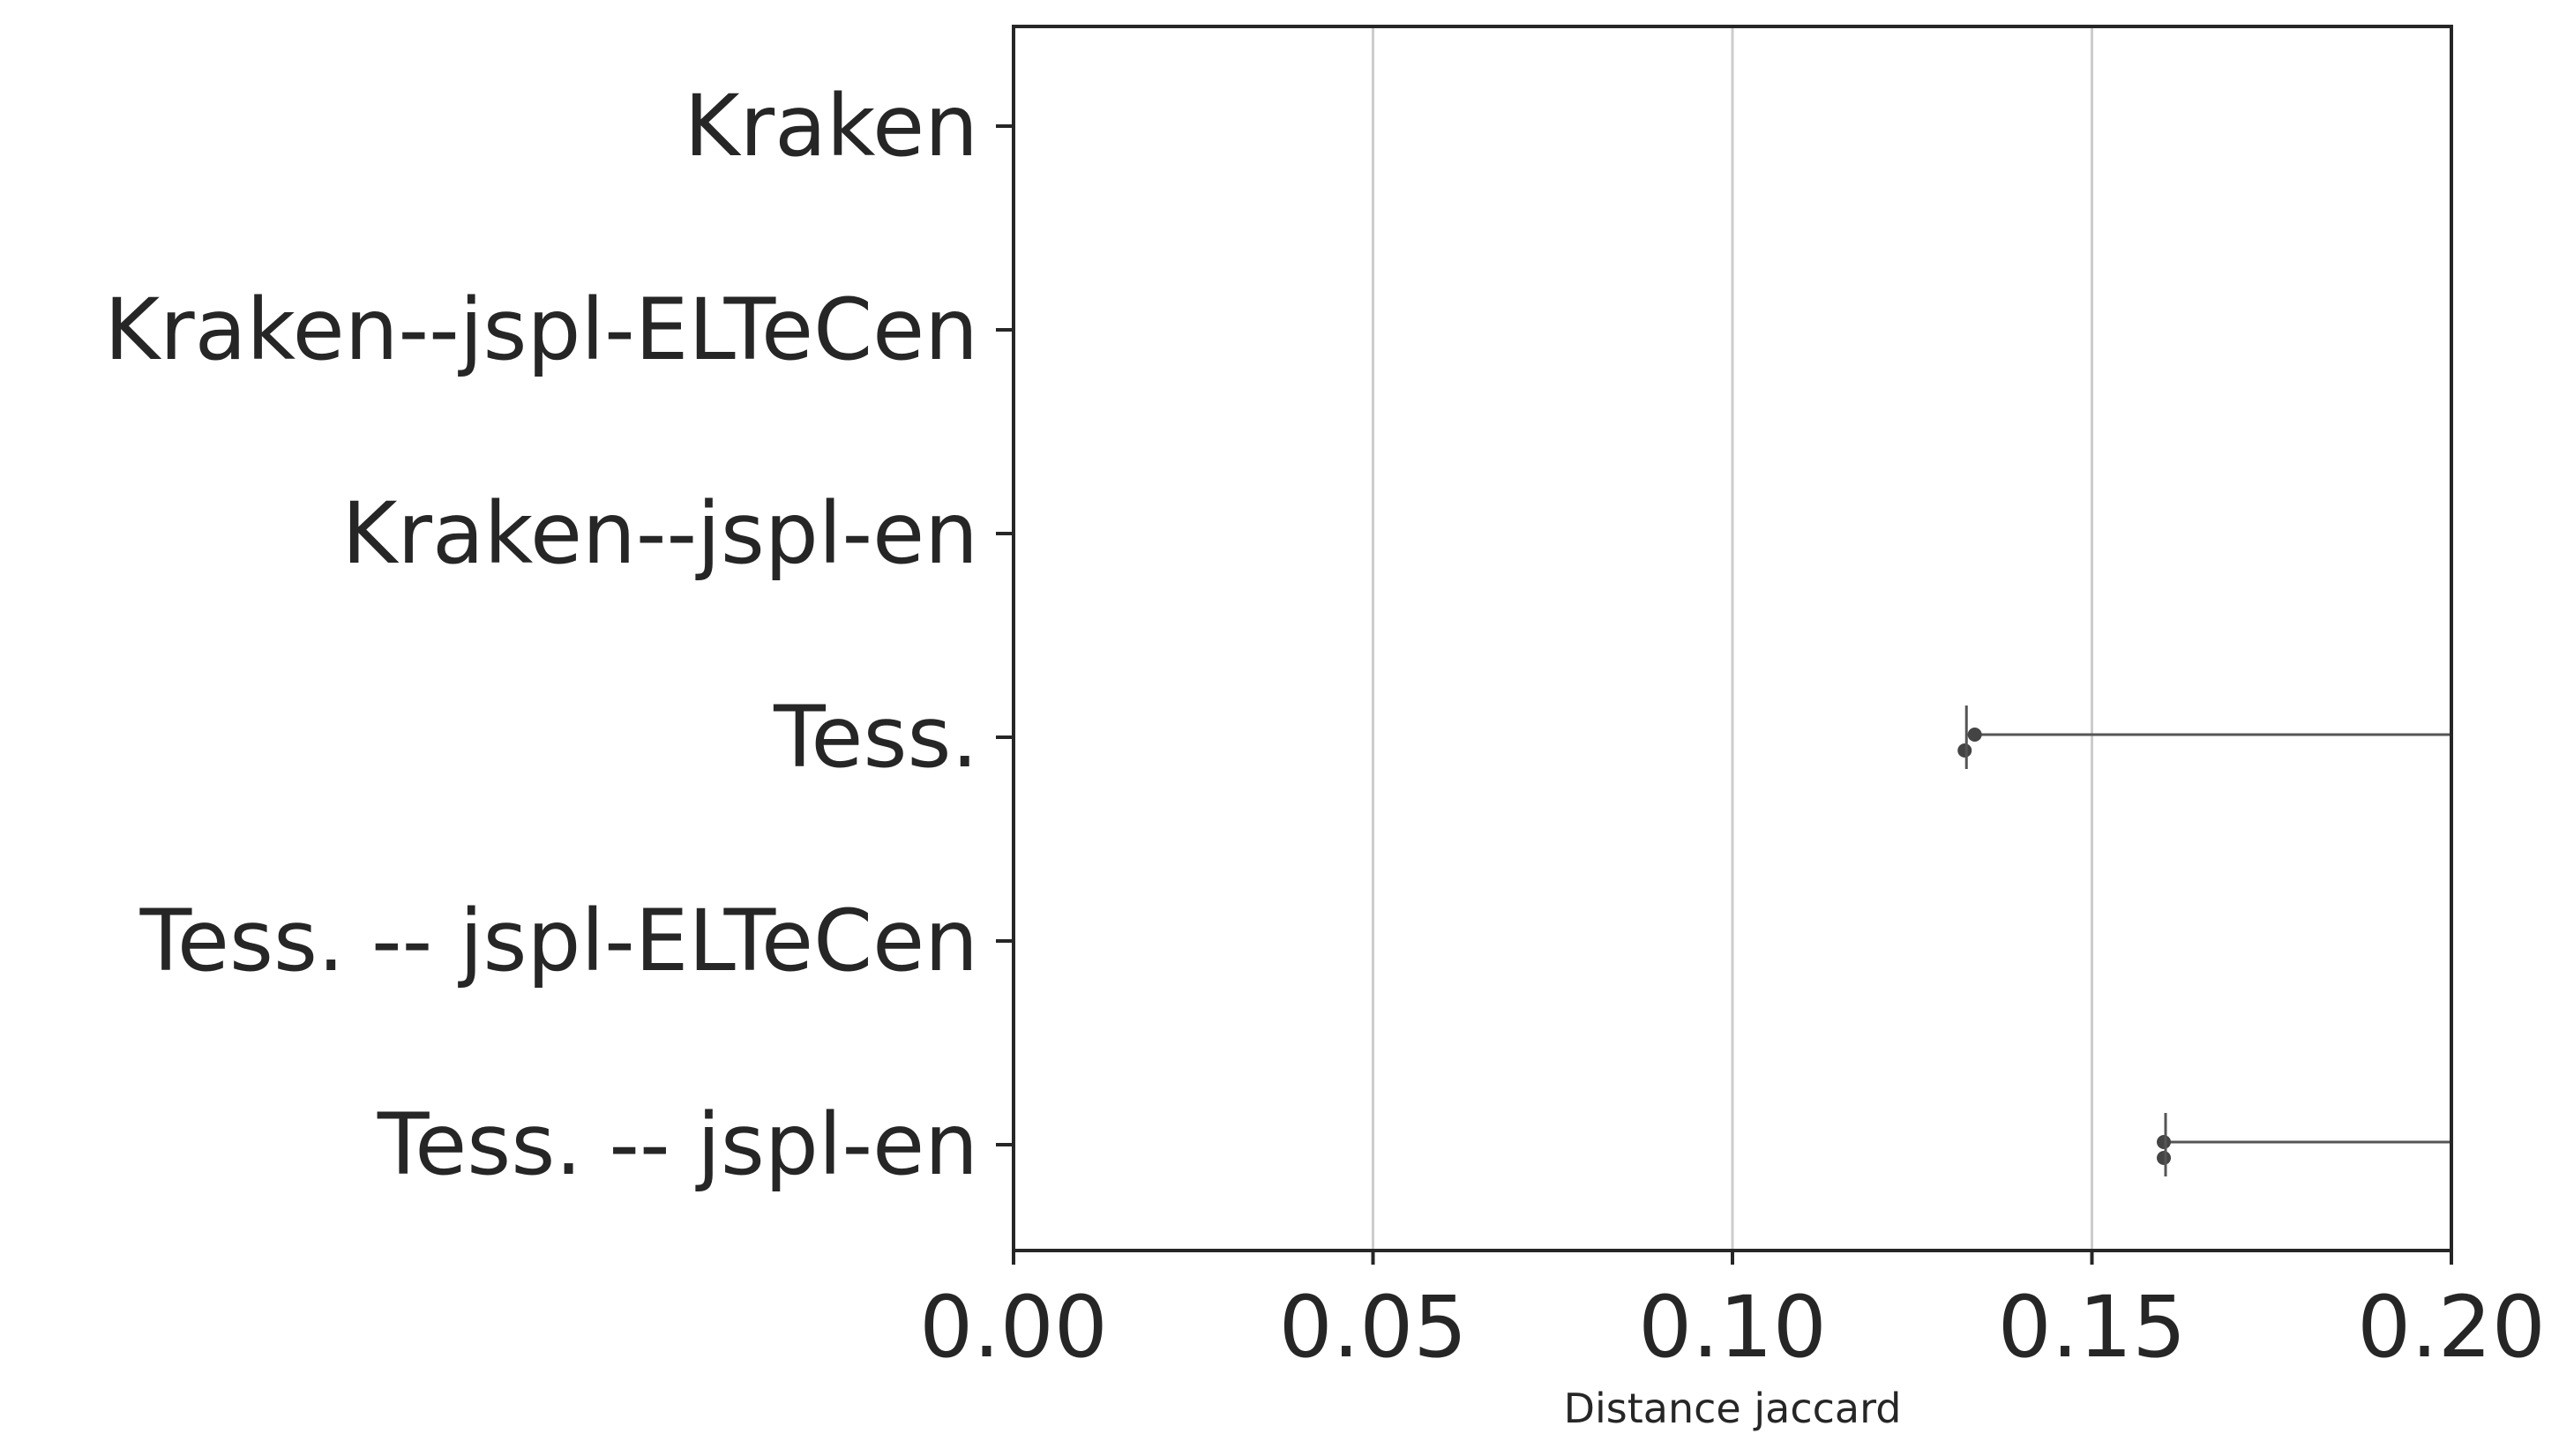  What do you see at coordinates (831, 126) in the screenshot?
I see `y-tick-label: Kraken` at bounding box center [831, 126].